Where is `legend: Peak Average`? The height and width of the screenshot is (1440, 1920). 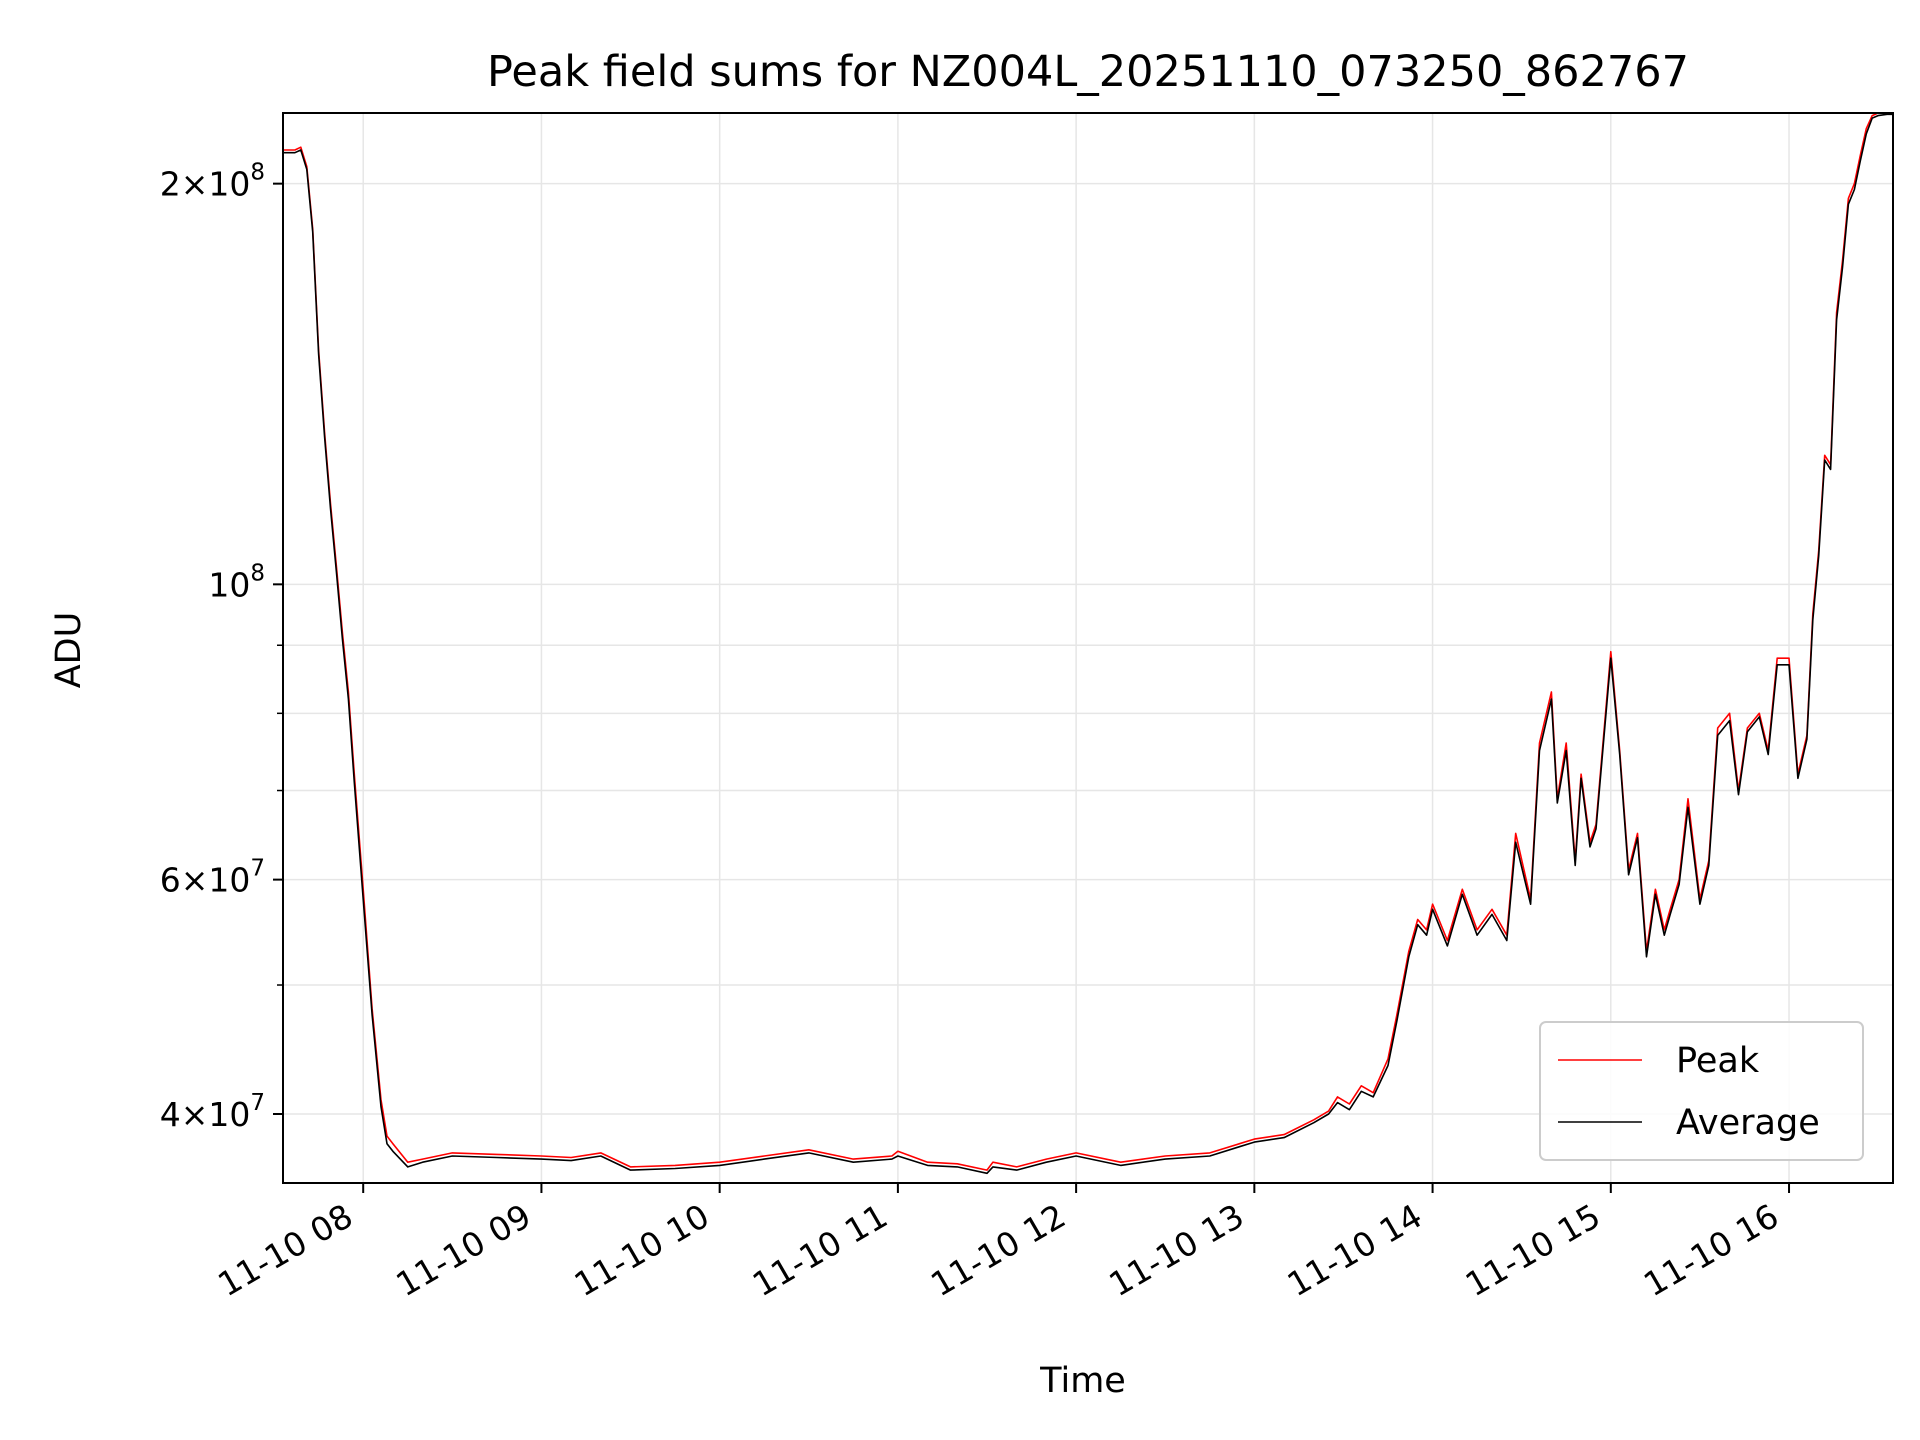
legend: Peak Average is located at coordinates (1701, 1091).